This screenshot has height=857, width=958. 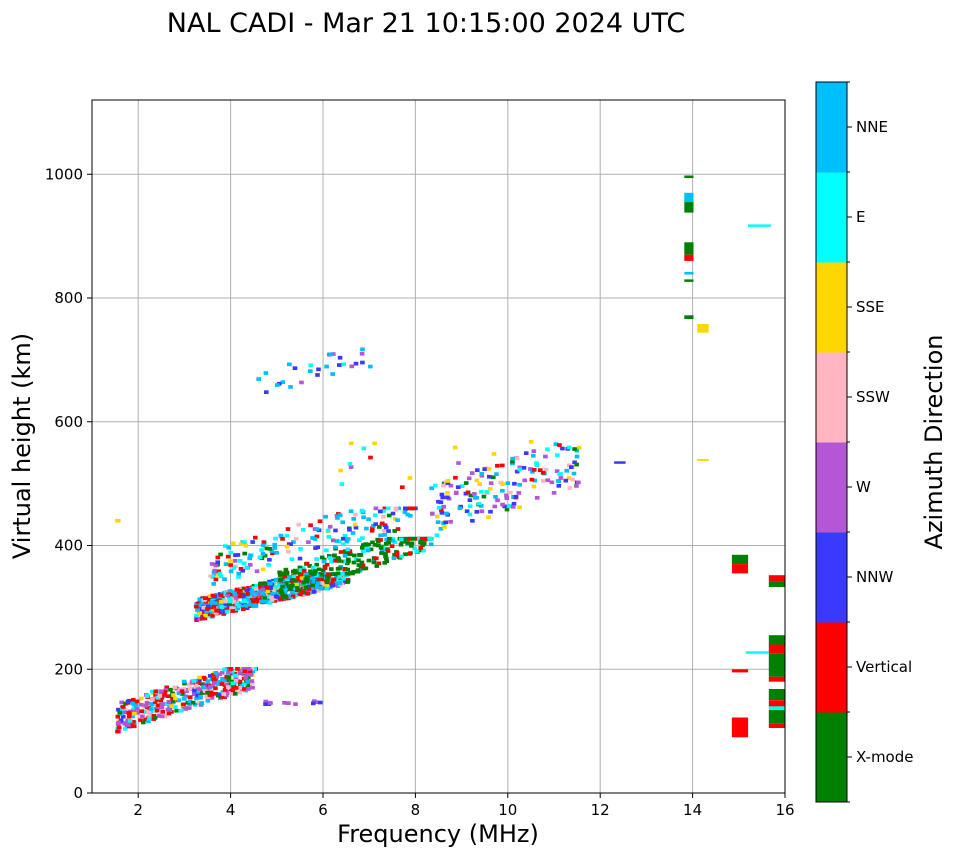 I want to click on colorbar-tick-label: SSW, so click(x=873, y=397).